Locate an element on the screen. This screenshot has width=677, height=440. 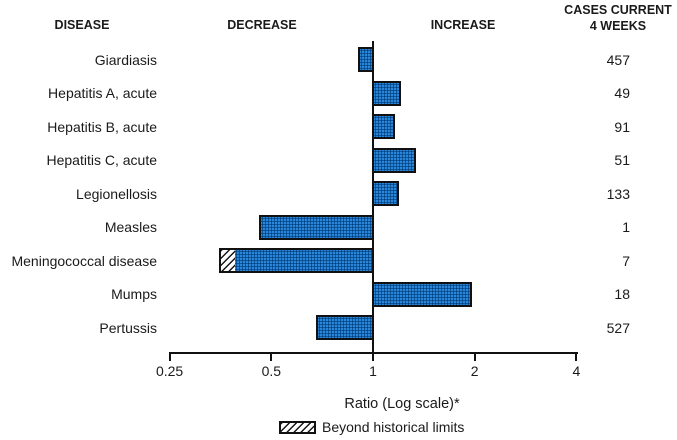
x-tick-label: 2 is located at coordinates (474, 371).